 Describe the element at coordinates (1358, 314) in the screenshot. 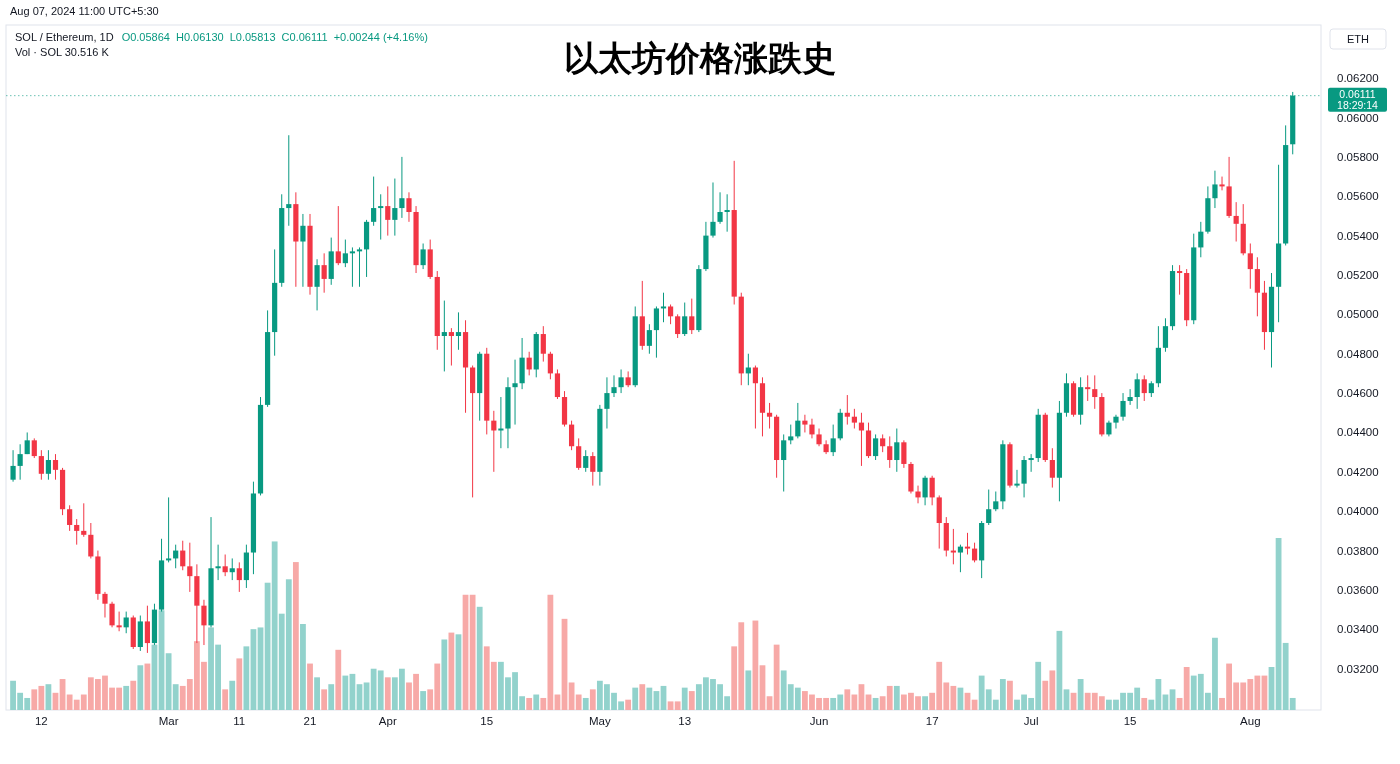

I see `y-tick-label: 0.05000` at that location.